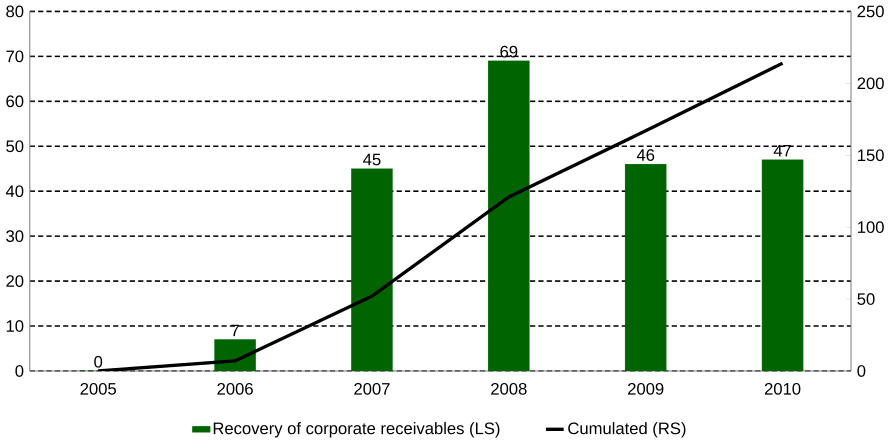 This screenshot has height=441, width=890. What do you see at coordinates (371, 160) in the screenshot?
I see `data-label: 45` at bounding box center [371, 160].